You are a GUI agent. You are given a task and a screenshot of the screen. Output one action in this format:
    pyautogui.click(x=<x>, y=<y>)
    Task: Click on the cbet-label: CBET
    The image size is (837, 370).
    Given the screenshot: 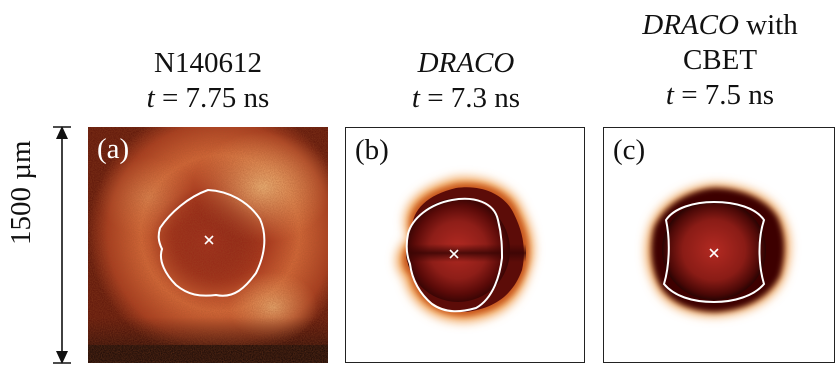 What is the action you would take?
    pyautogui.click(x=720, y=60)
    